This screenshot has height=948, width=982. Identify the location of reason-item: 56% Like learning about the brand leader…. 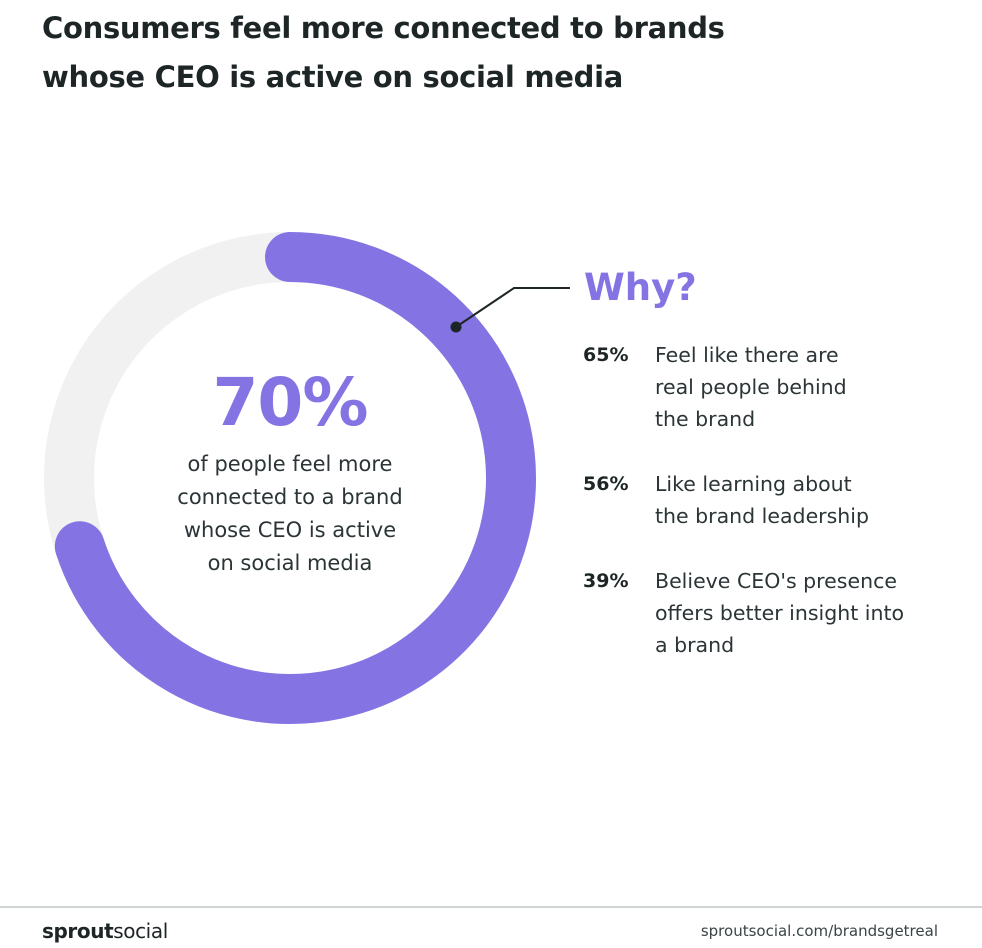
(778, 500).